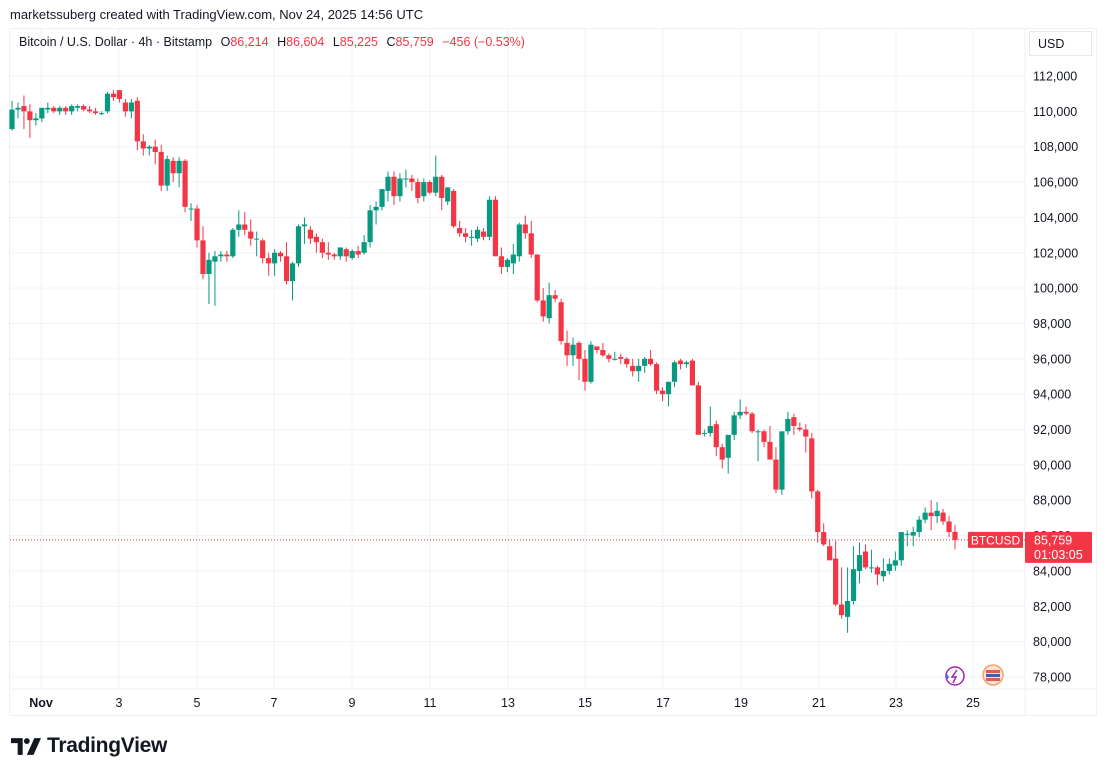 This screenshot has height=776, width=1107. I want to click on y-axis-tick: 94,000, so click(1052, 395).